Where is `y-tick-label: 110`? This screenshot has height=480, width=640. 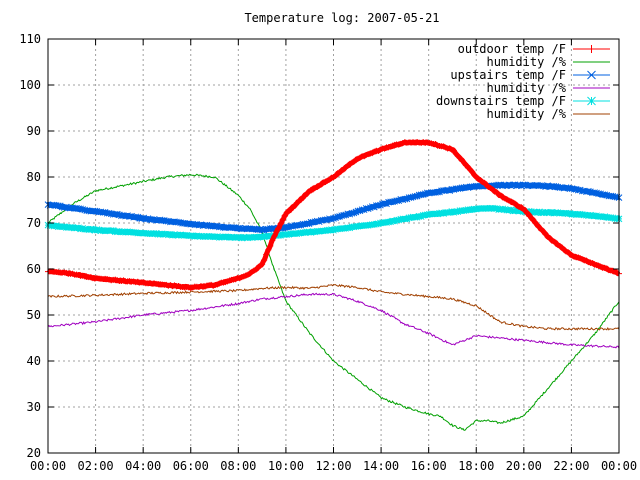 y-tick-label: 110 is located at coordinates (30, 39).